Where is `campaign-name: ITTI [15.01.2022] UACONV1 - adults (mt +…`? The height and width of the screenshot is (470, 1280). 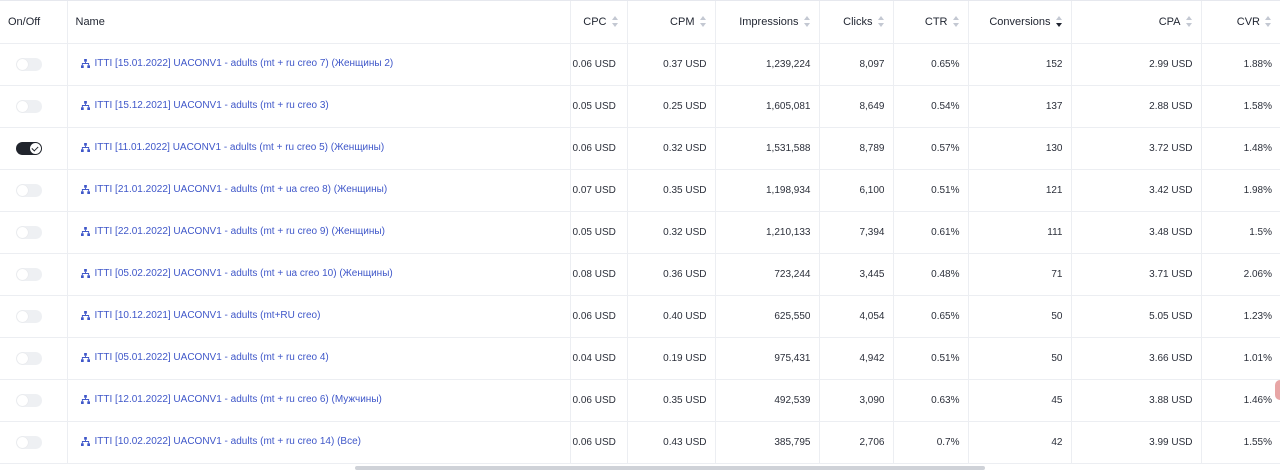
campaign-name: ITTI [15.01.2022] UACONV1 - adults (mt +… is located at coordinates (244, 63).